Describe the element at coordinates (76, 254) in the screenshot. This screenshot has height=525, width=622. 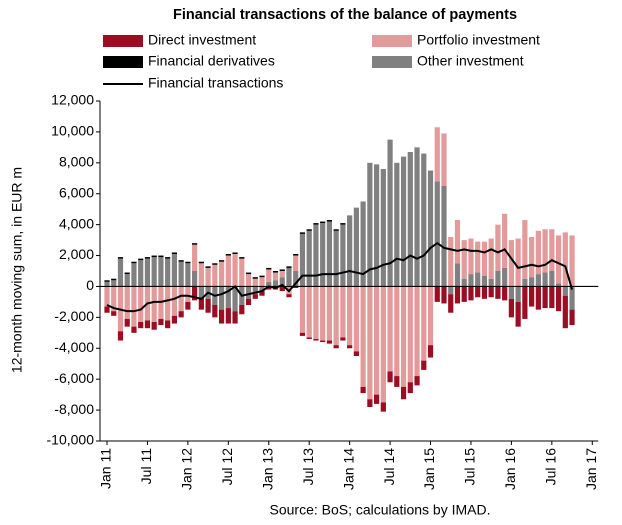
I see `y-tick-label: 2,000` at that location.